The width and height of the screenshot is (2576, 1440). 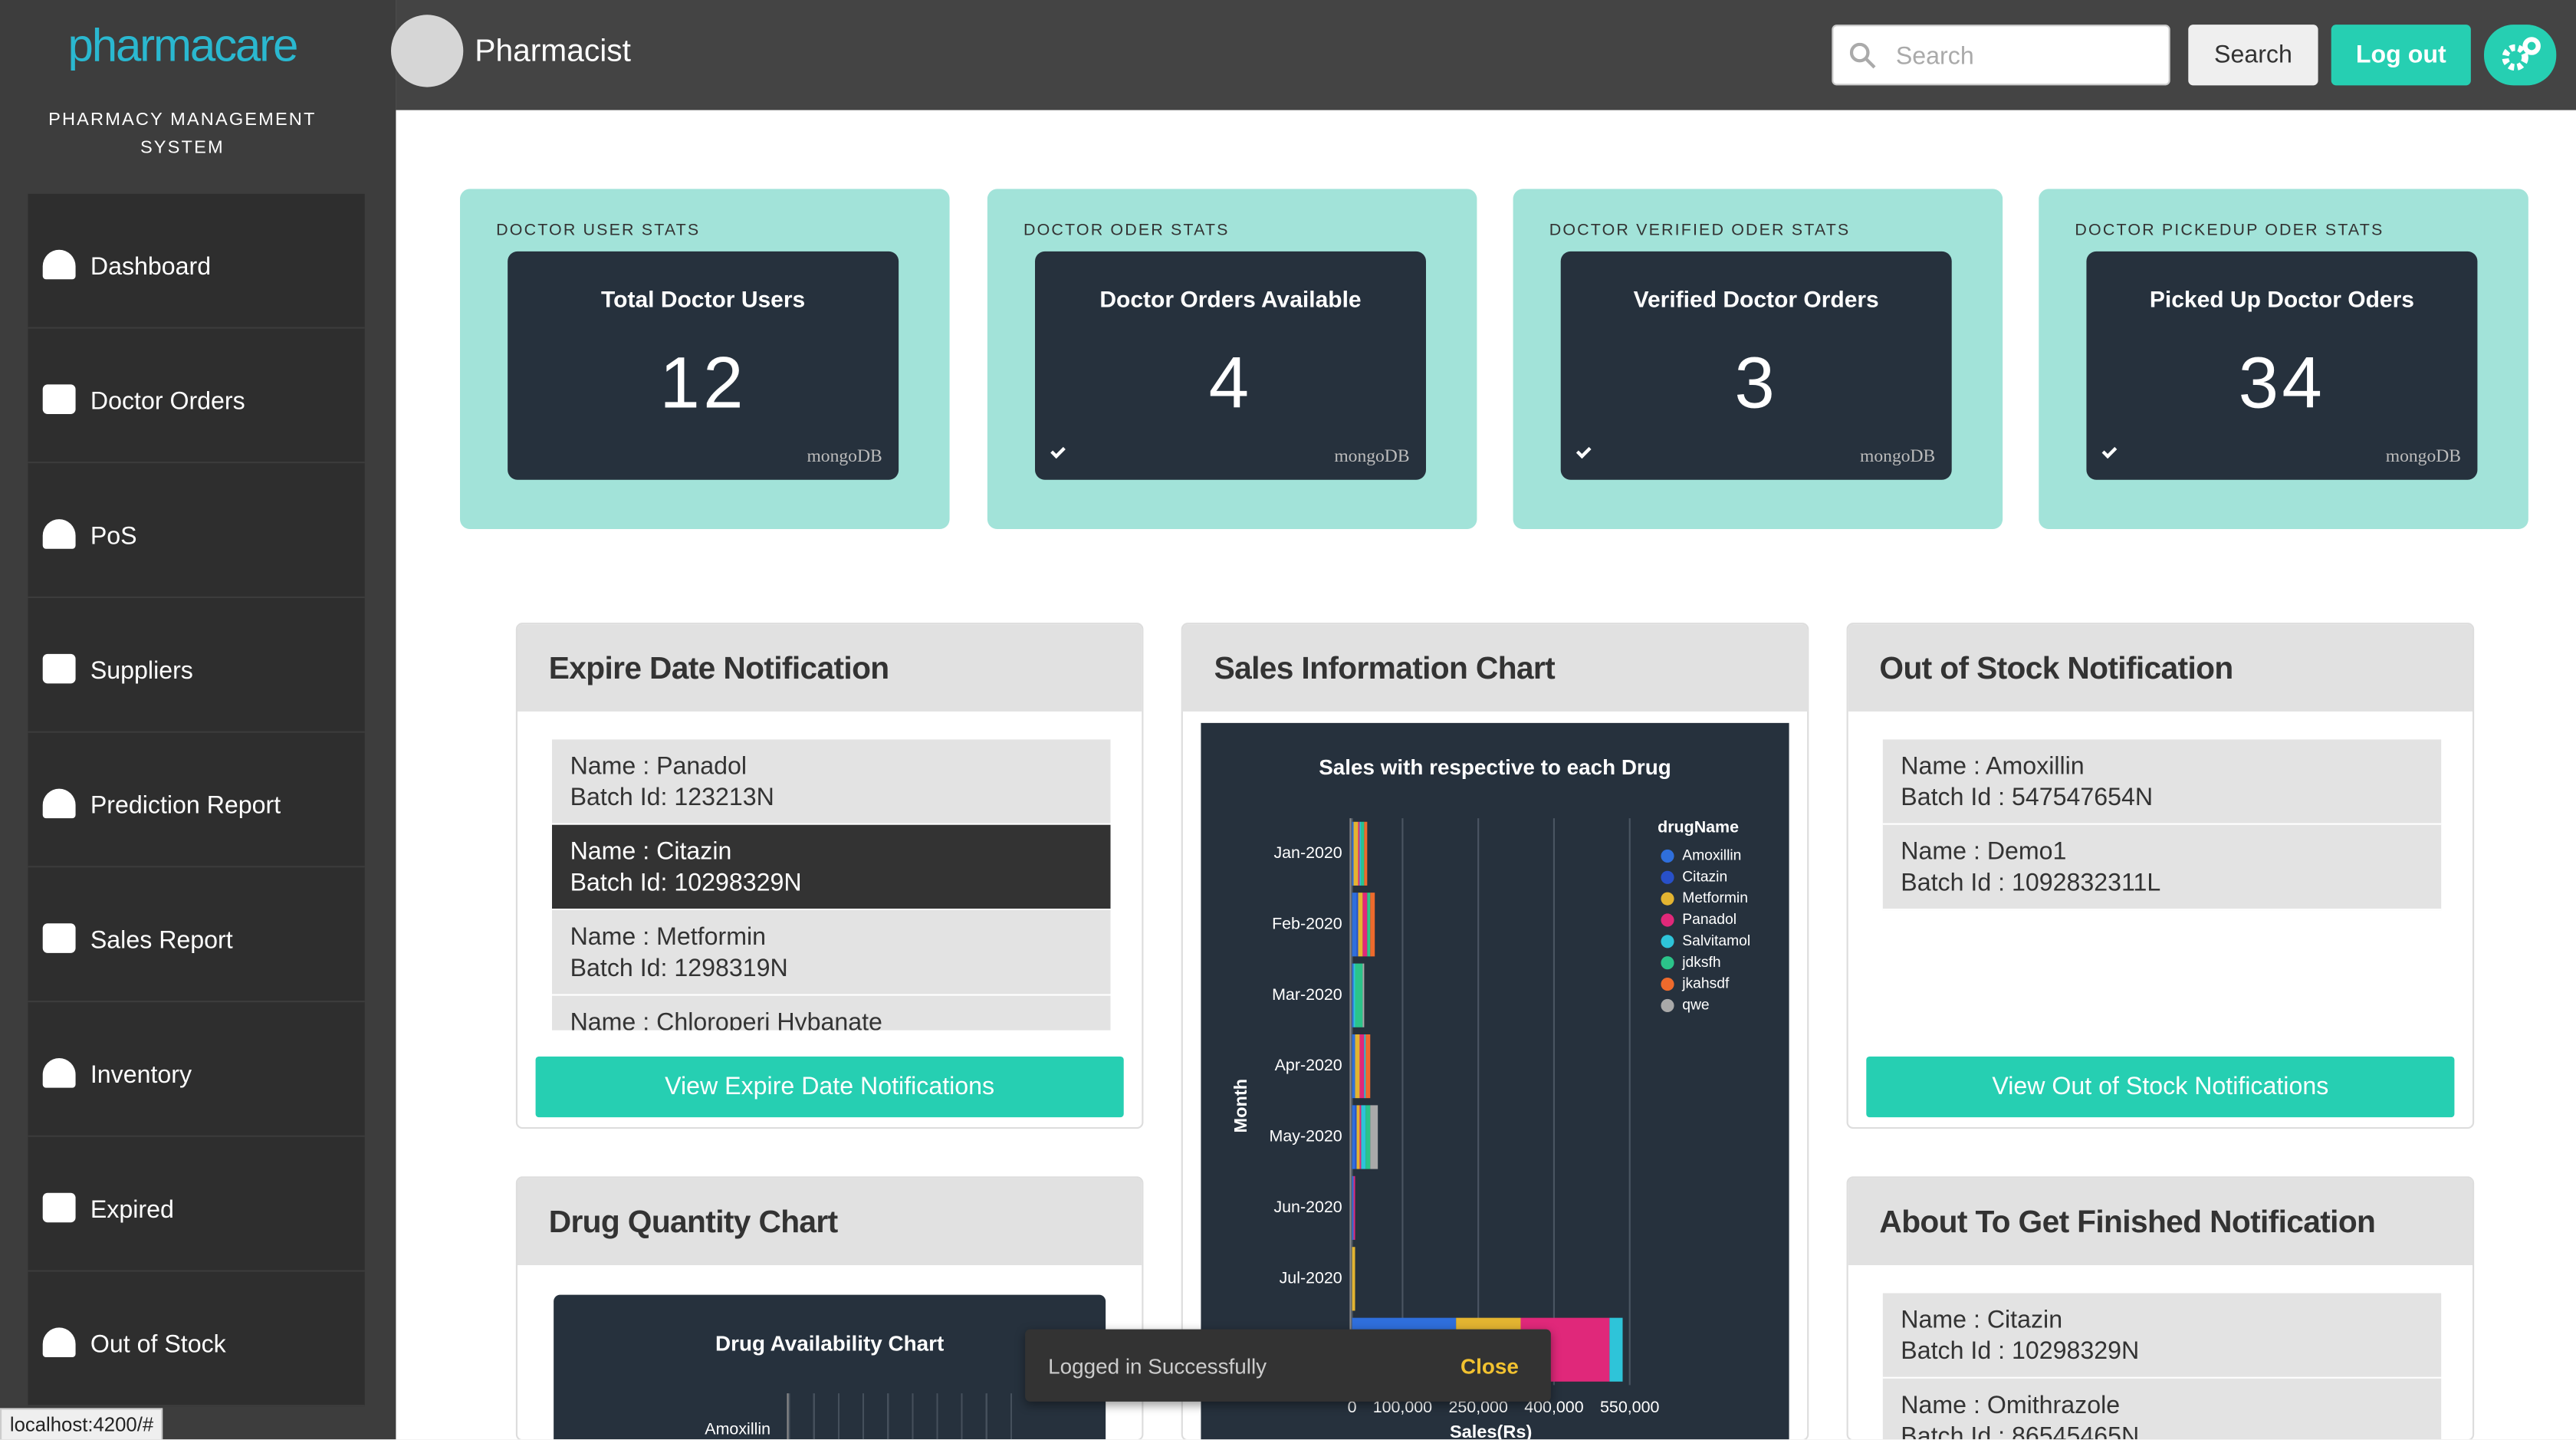 What do you see at coordinates (2282, 383) in the screenshot?
I see `stat-value: 34` at bounding box center [2282, 383].